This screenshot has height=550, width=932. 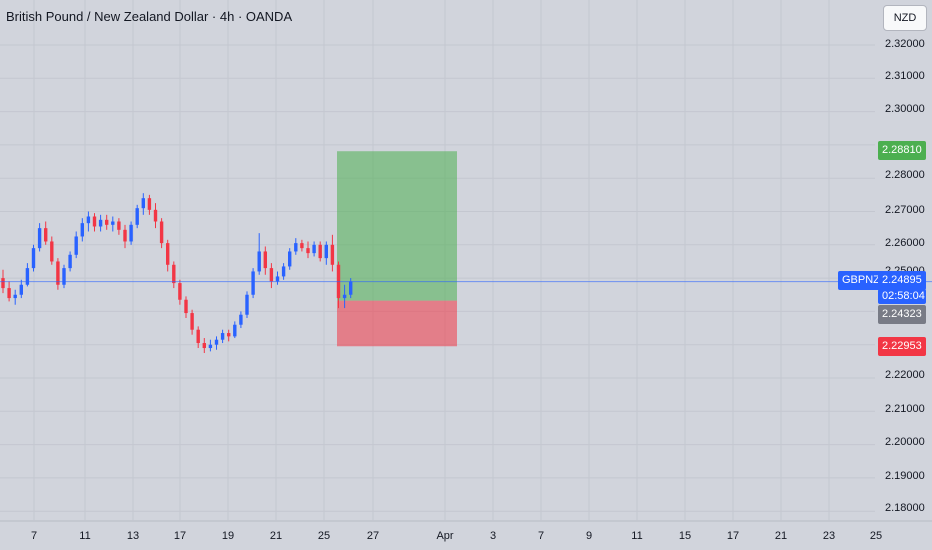 I want to click on time-tick-label: 13, so click(x=133, y=536).